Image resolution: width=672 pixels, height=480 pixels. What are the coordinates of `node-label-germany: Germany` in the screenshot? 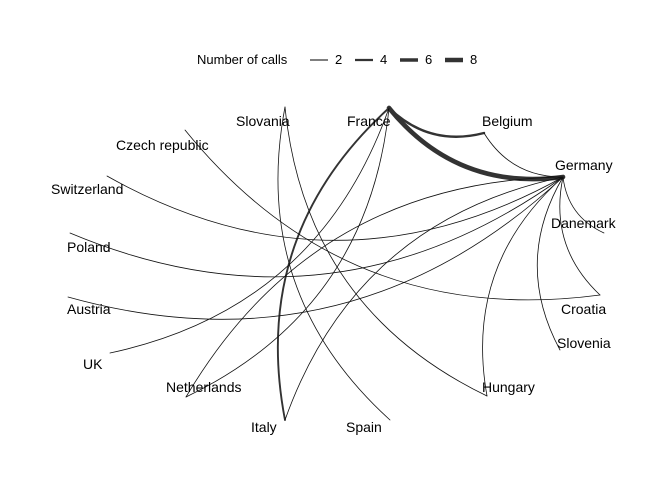 It's located at (584, 165).